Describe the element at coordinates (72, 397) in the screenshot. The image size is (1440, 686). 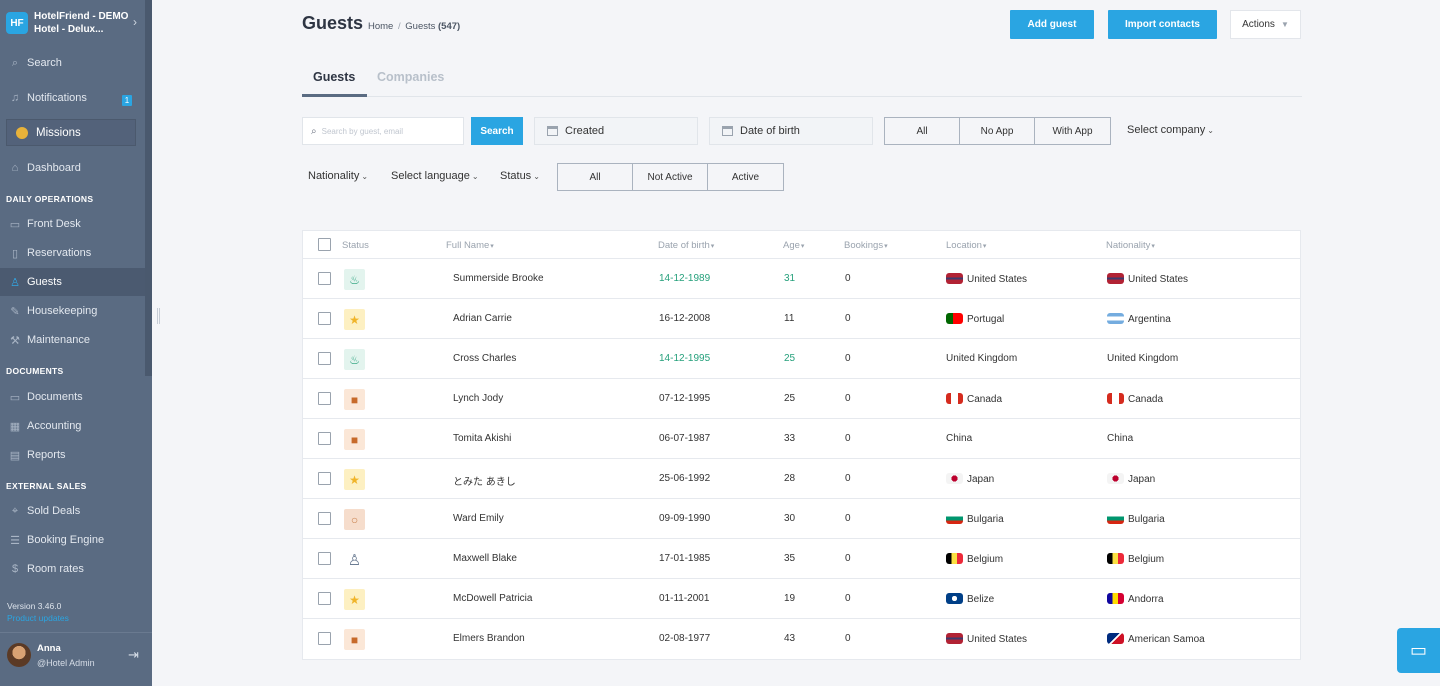
I see `sidebar-item-documents: ▭ Documents` at that location.